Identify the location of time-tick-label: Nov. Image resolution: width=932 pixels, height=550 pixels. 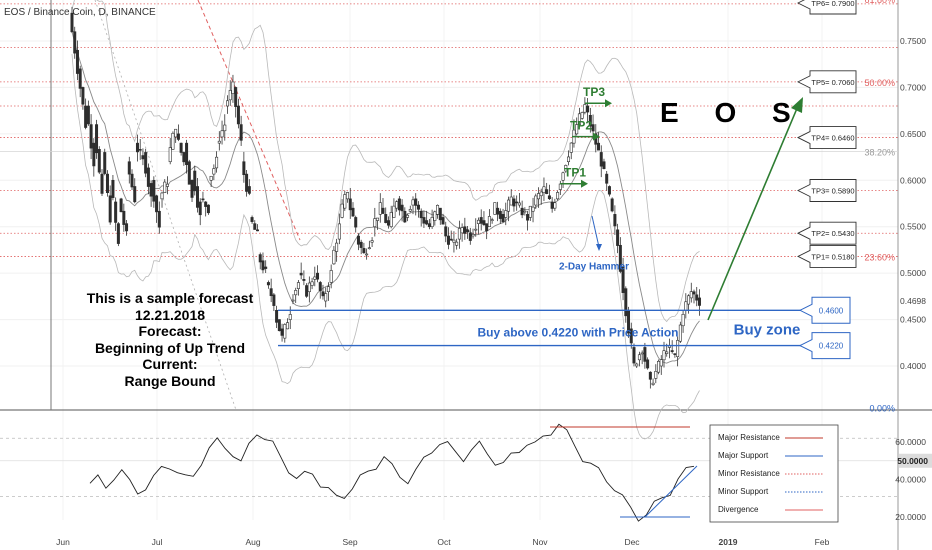
(540, 542).